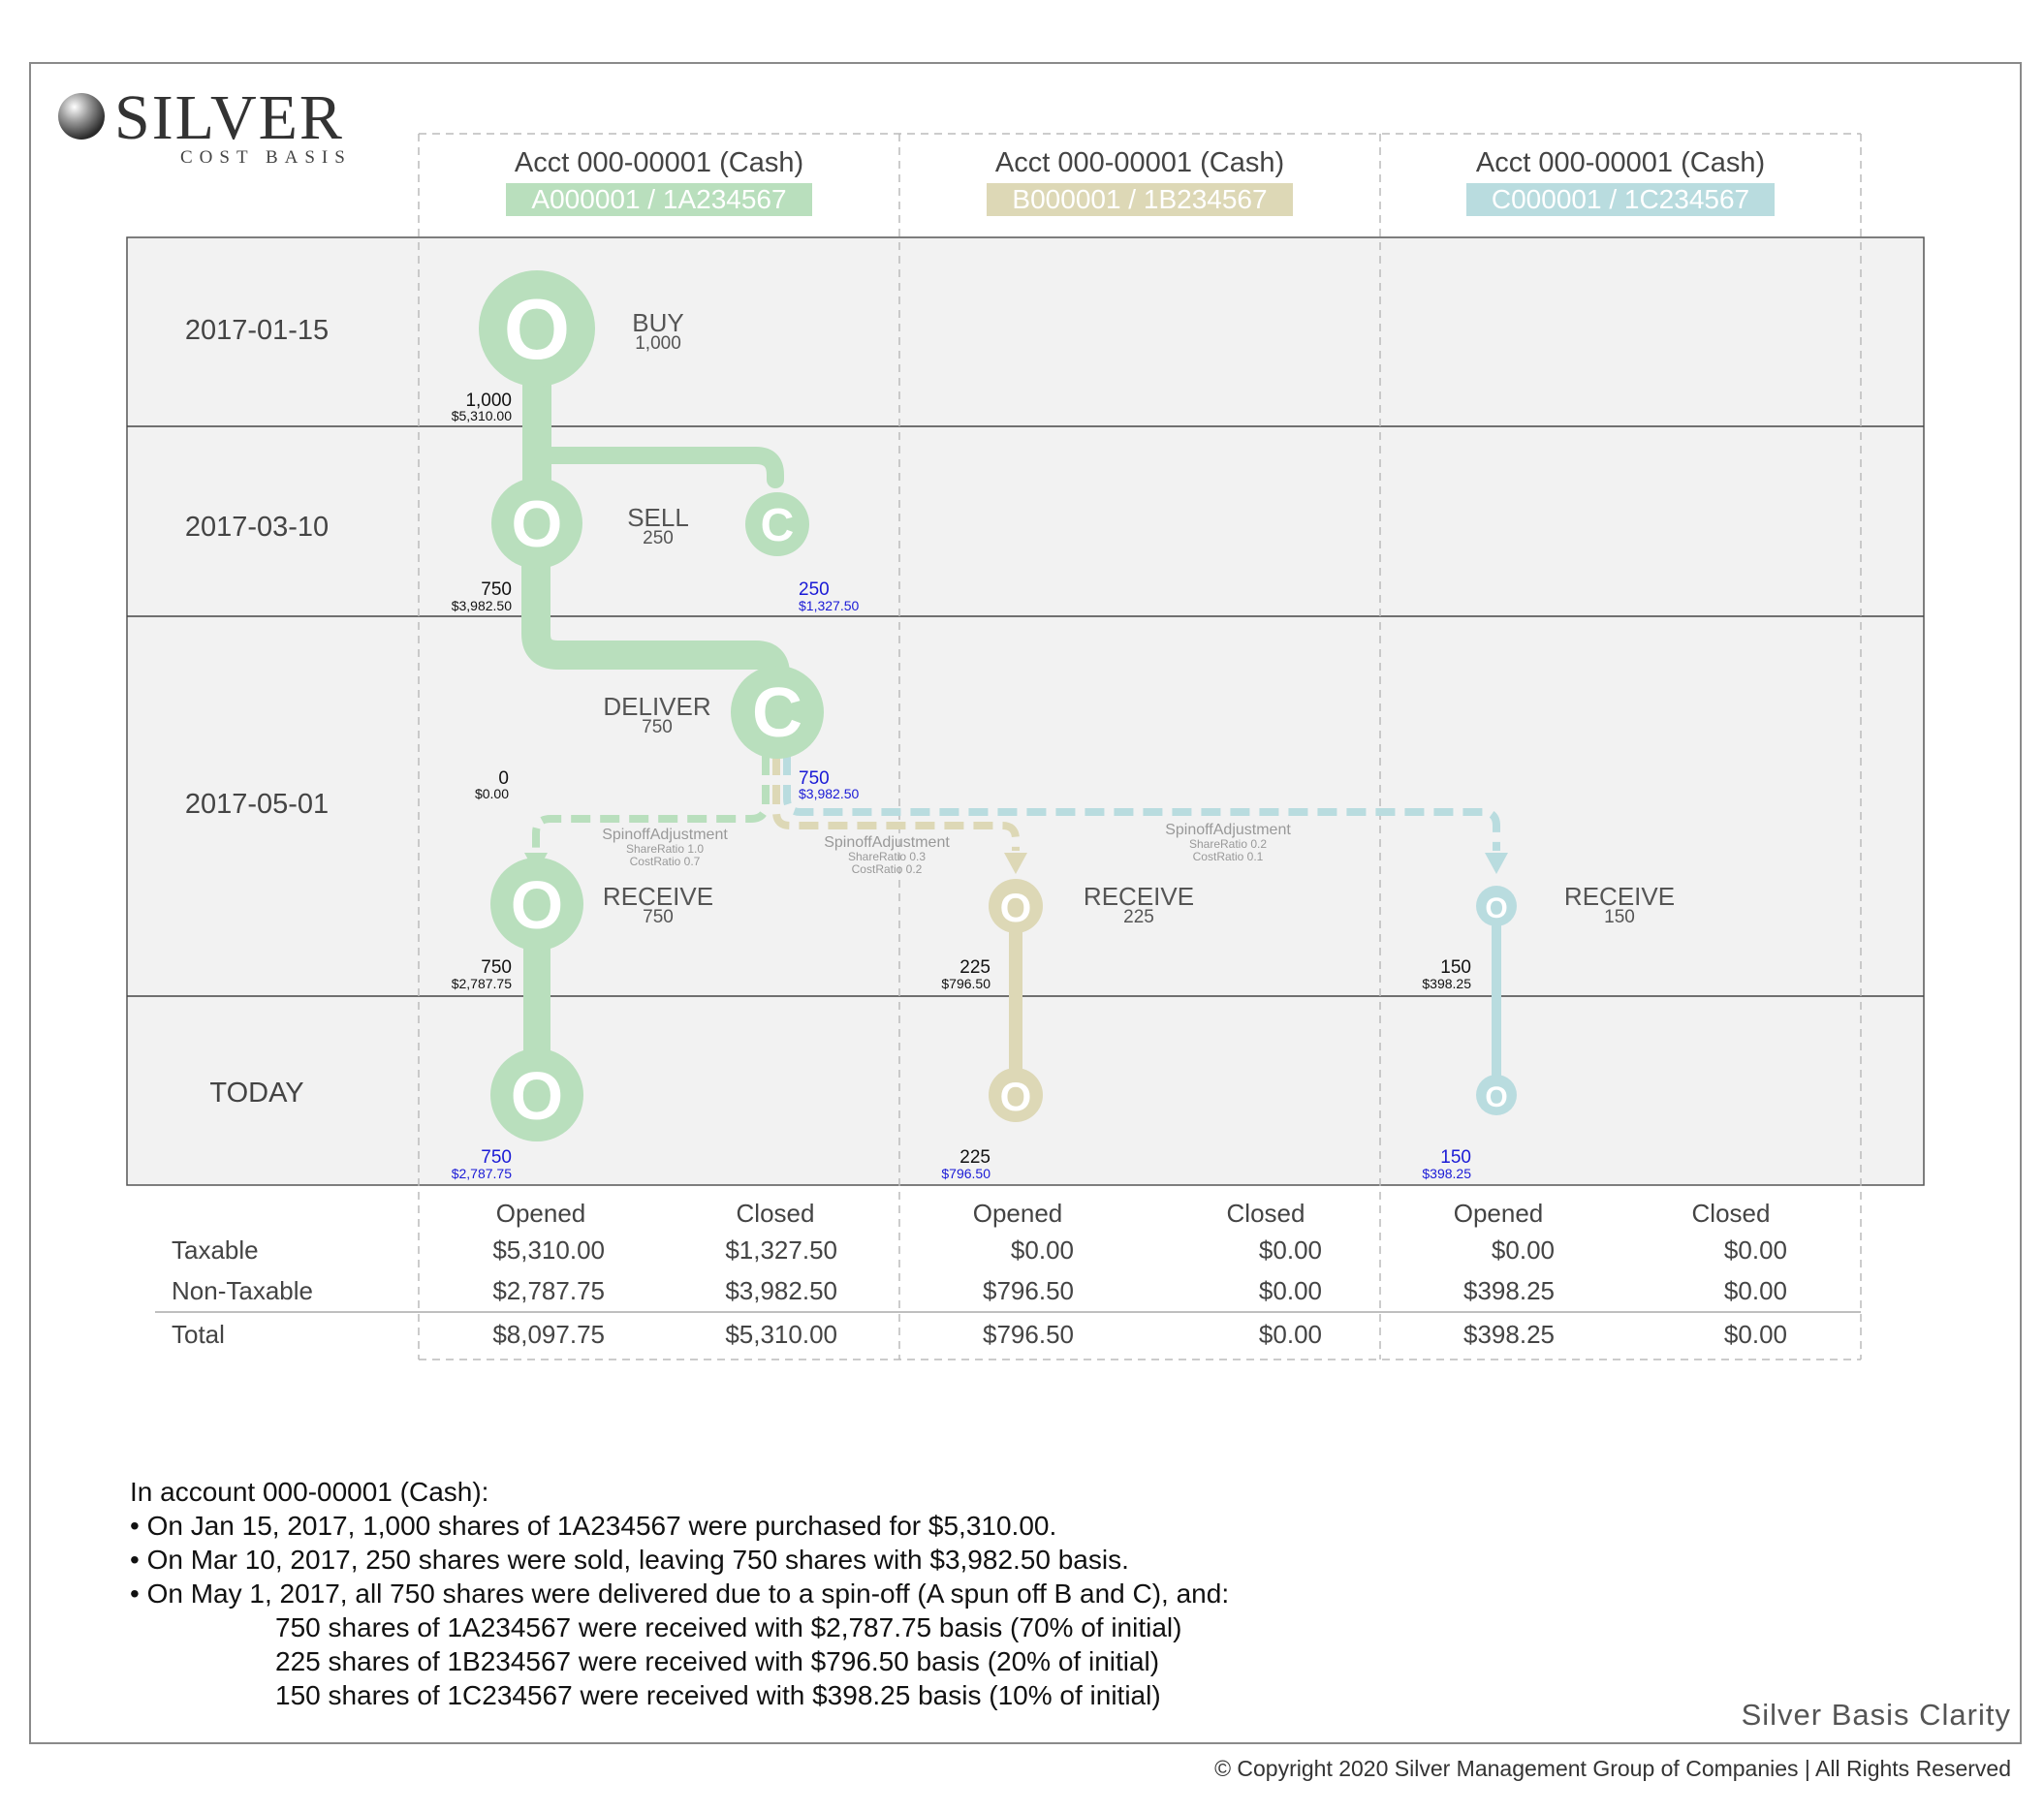 Image resolution: width=2044 pixels, height=1813 pixels. What do you see at coordinates (814, 778) in the screenshot?
I see `closed-qty: 750` at bounding box center [814, 778].